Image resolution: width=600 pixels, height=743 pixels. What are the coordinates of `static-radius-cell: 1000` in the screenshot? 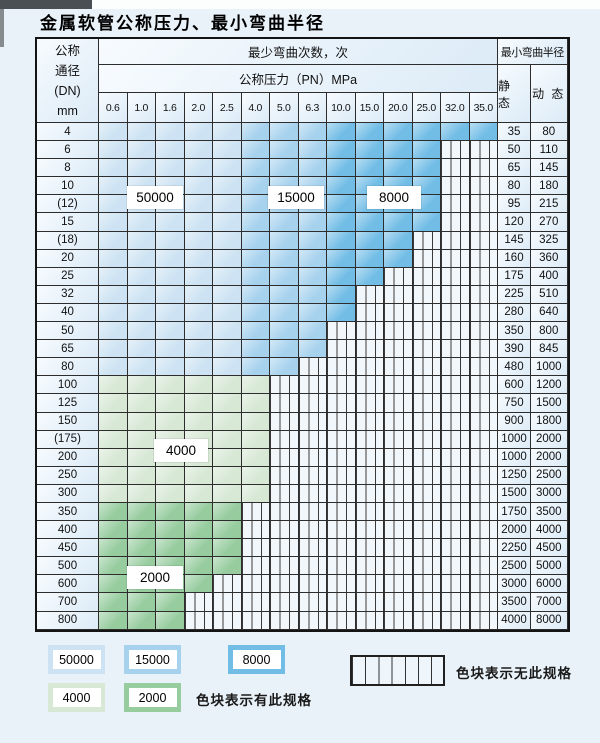 It's located at (514, 457).